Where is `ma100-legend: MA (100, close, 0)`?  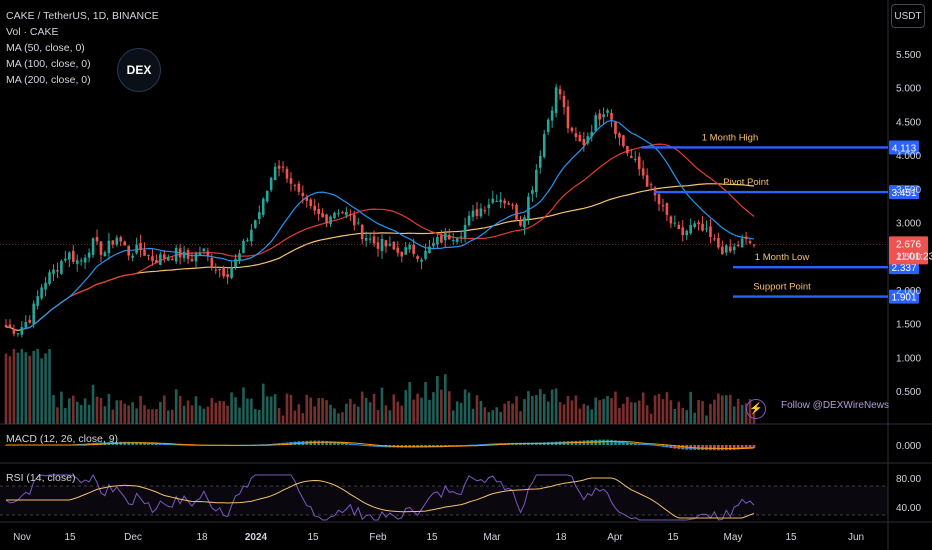
ma100-legend: MA (100, close, 0) is located at coordinates (48, 64).